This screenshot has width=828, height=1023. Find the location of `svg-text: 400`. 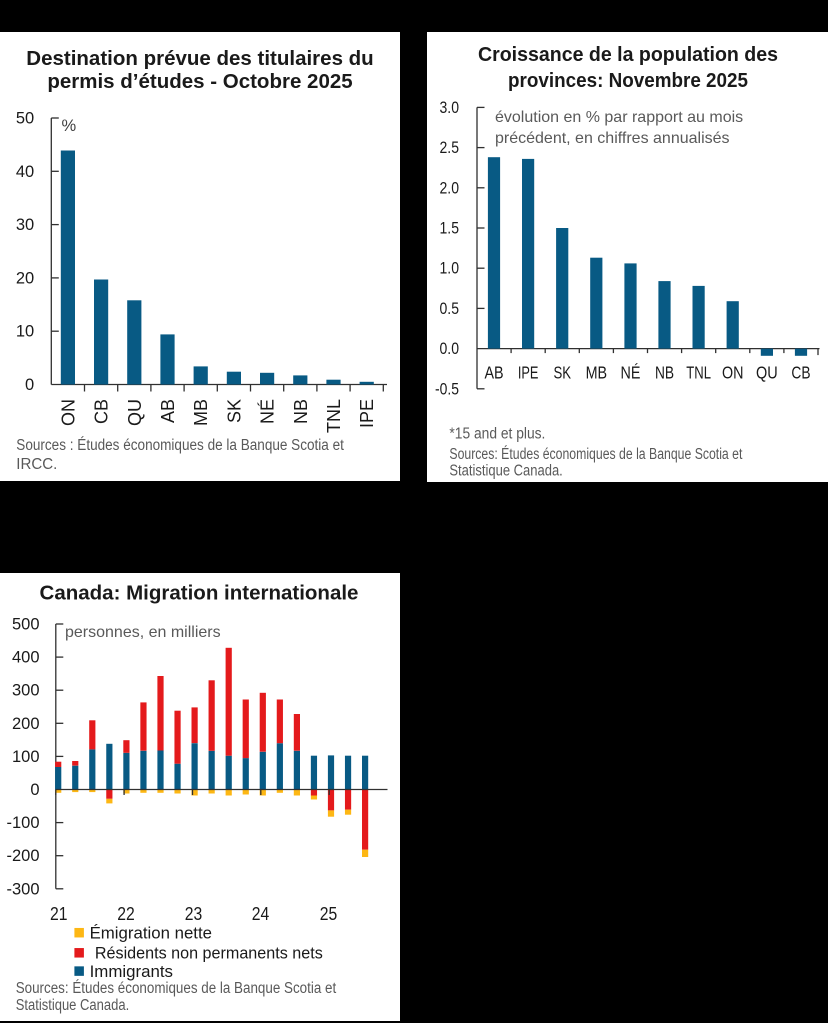

svg-text: 400 is located at coordinates (26, 658).